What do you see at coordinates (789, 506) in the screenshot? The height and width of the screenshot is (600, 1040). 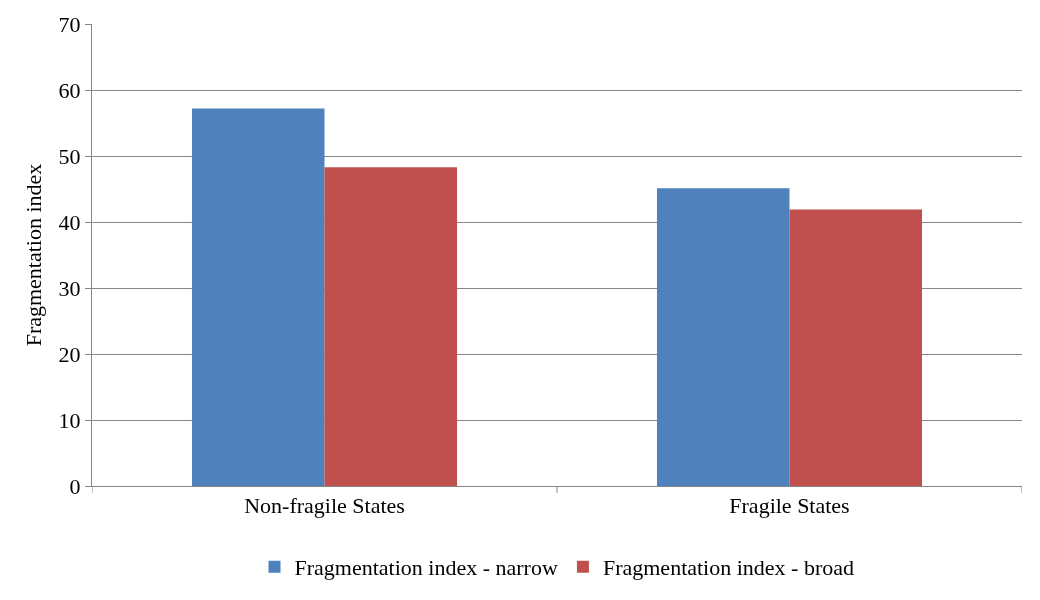 I see `x-tick-label: Fragile States` at bounding box center [789, 506].